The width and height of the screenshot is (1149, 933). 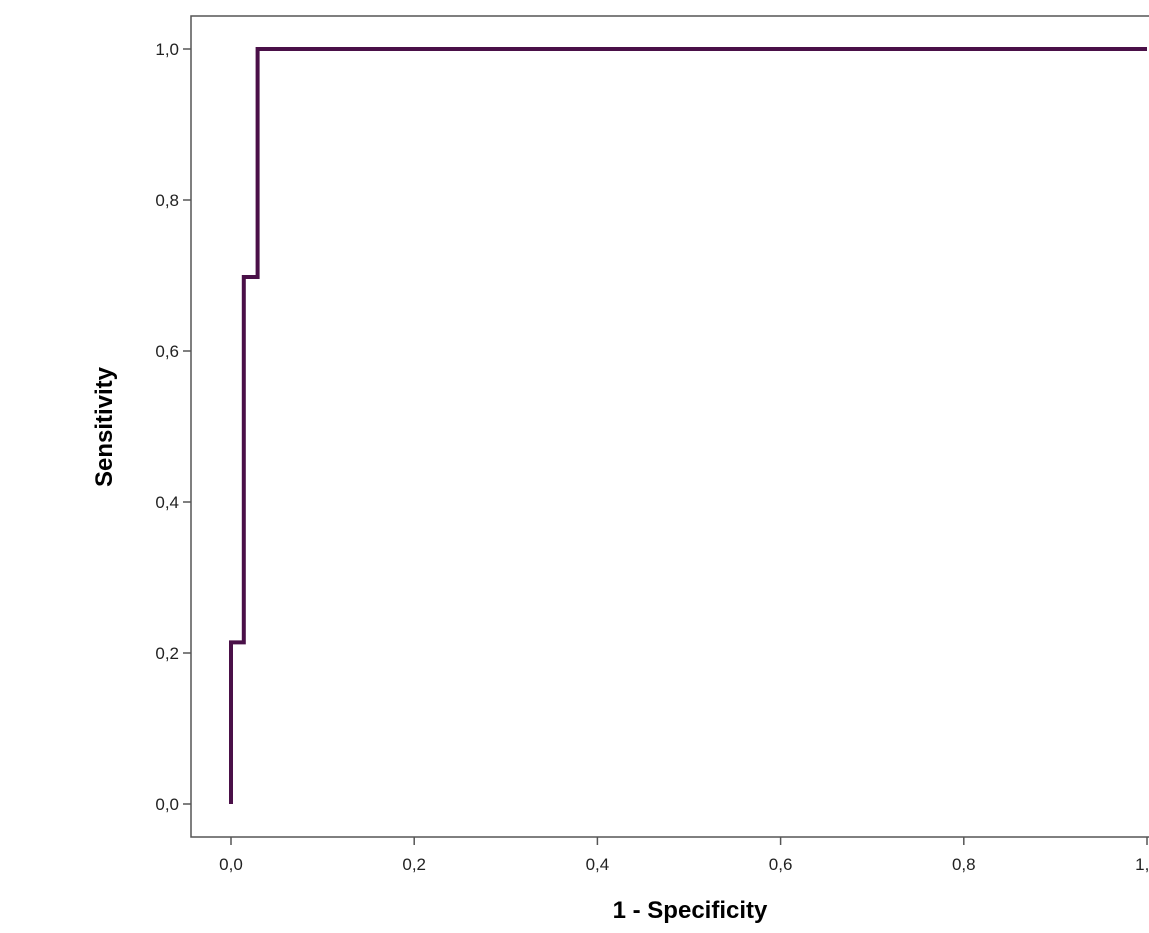 What do you see at coordinates (167, 49) in the screenshot?
I see `y-tick-label: 1,0` at bounding box center [167, 49].